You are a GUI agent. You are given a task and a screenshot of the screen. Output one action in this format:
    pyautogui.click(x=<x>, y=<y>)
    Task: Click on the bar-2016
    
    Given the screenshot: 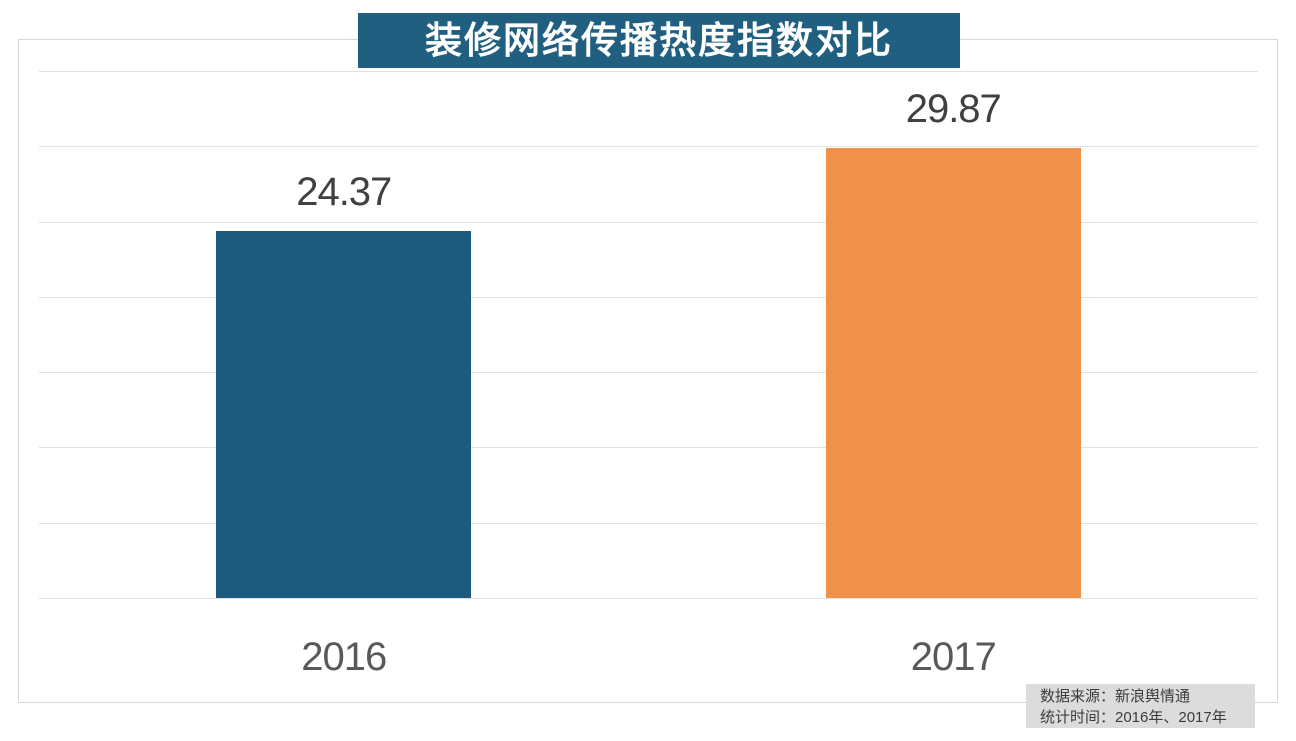 What is the action you would take?
    pyautogui.click(x=344, y=414)
    